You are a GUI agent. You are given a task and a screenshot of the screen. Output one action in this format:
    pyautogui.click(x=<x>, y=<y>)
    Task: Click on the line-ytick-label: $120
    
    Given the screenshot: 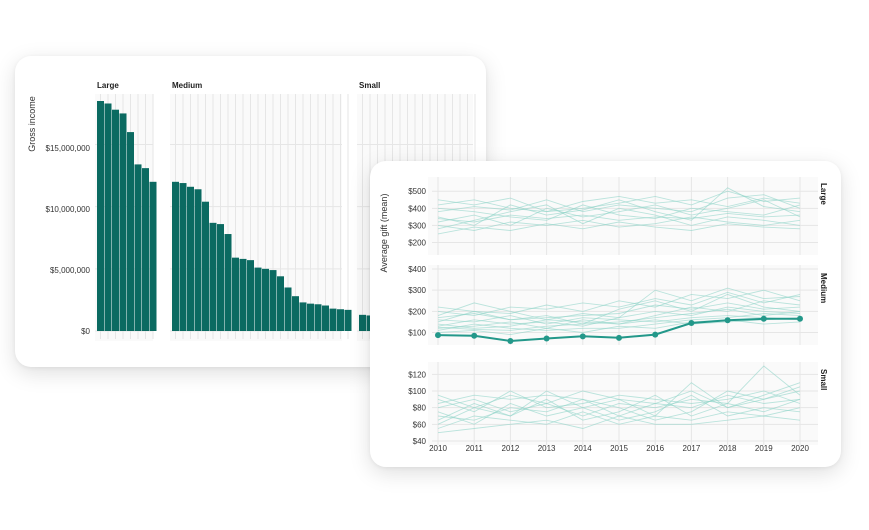 What is the action you would take?
    pyautogui.click(x=417, y=374)
    